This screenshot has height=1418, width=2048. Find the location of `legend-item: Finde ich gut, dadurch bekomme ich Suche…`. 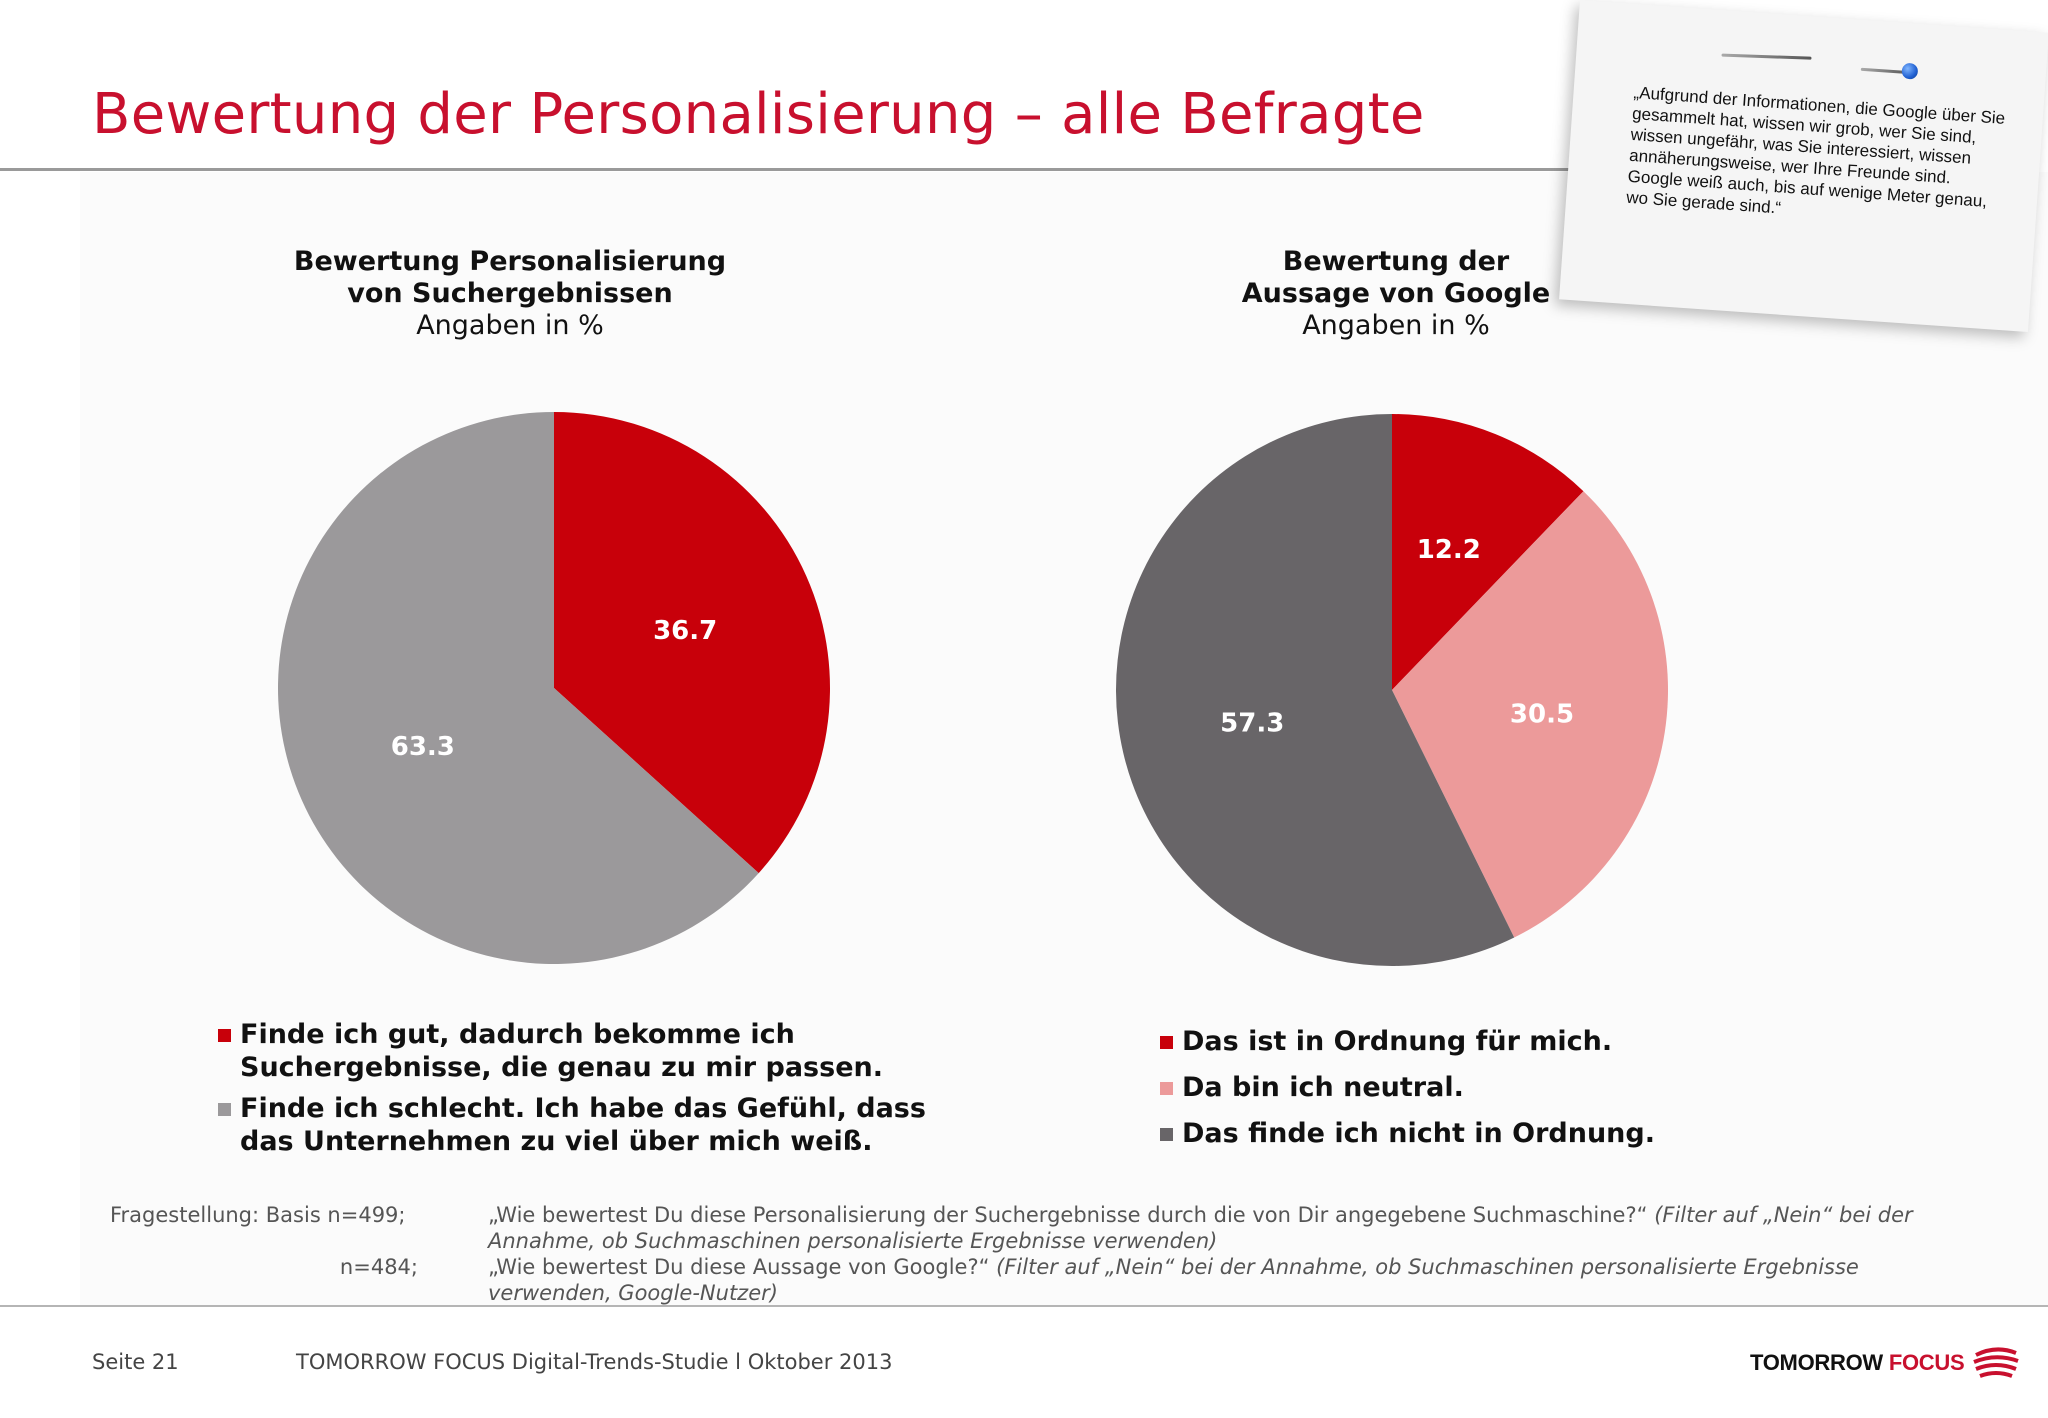

legend-item: Finde ich gut, dadurch bekomme ich Suche… is located at coordinates (578, 1051).